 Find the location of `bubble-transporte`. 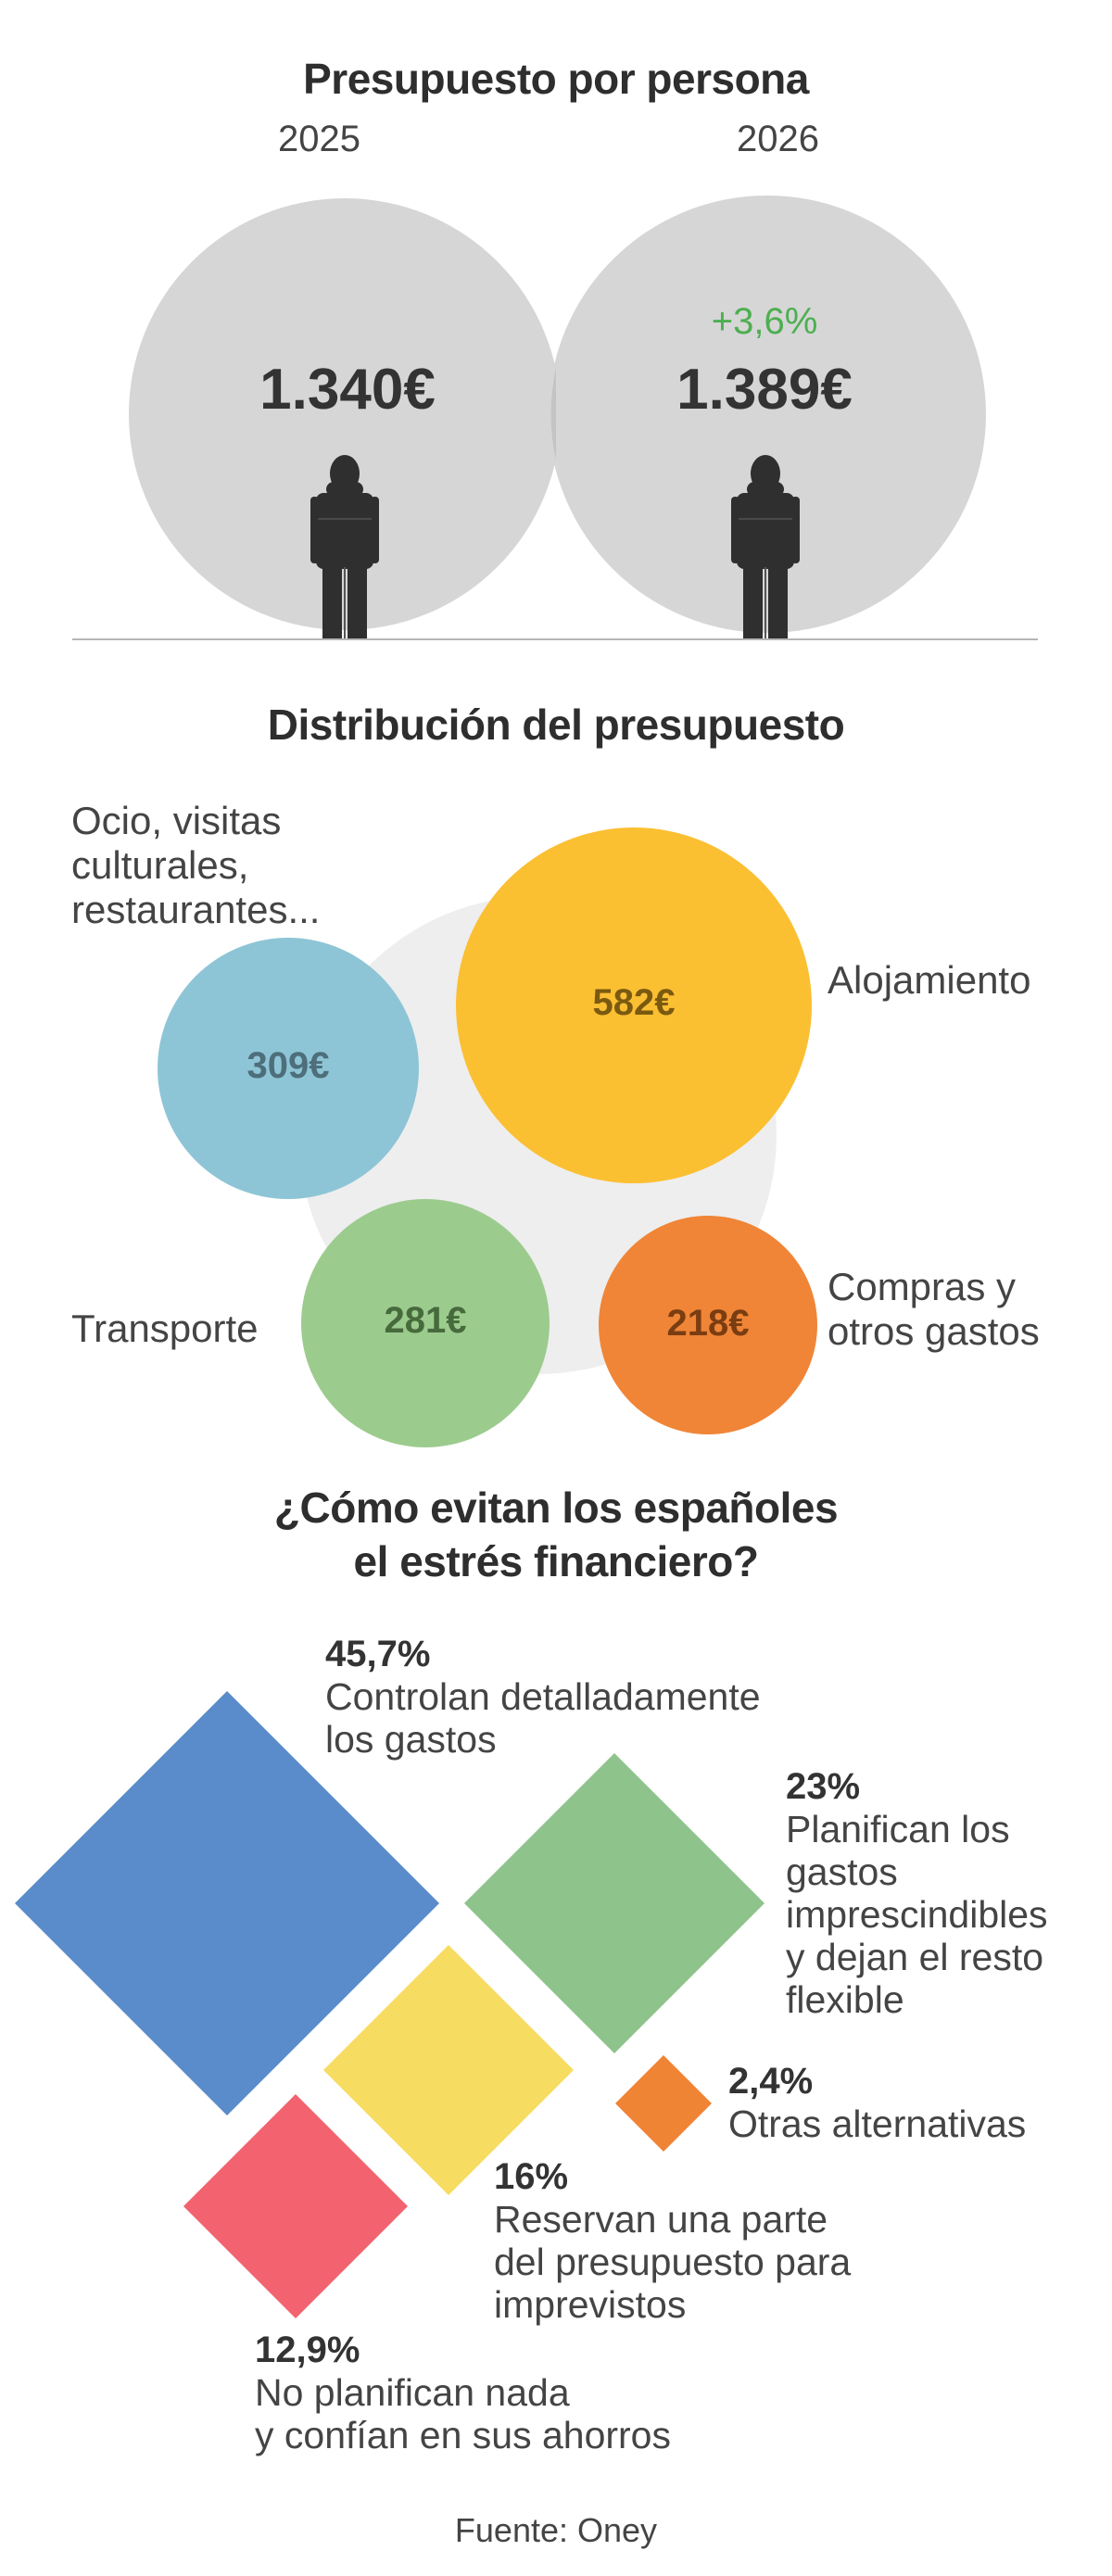

bubble-transporte is located at coordinates (425, 1323).